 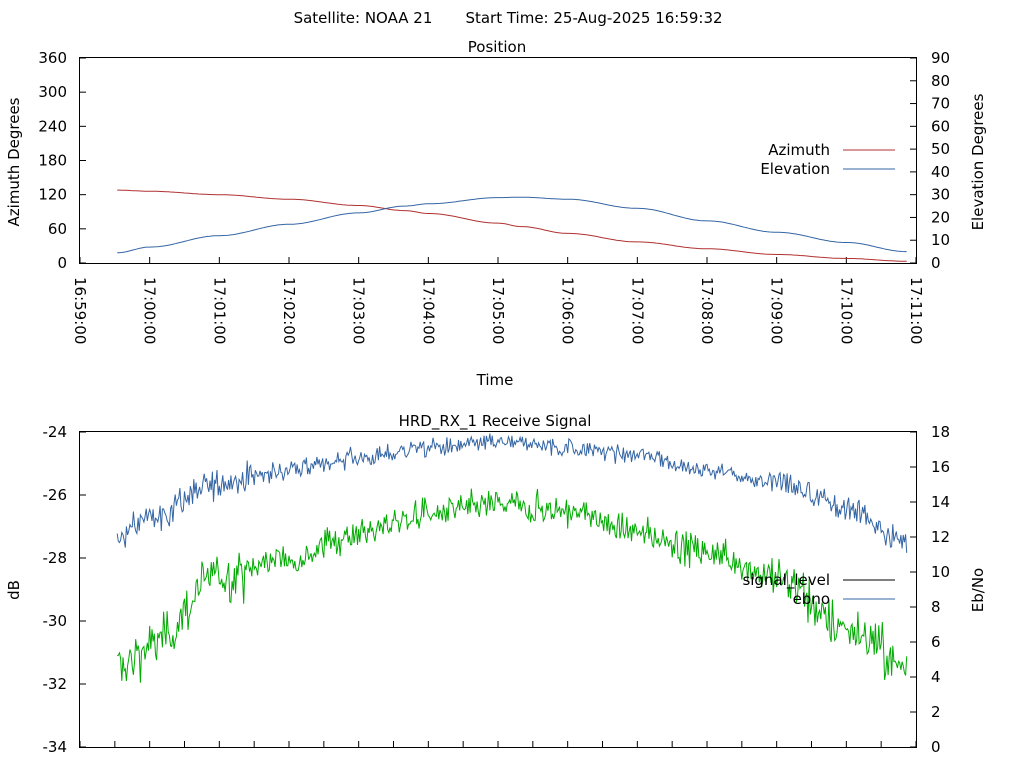 What do you see at coordinates (80, 310) in the screenshot?
I see `position-time-tick-label: 16:59:00` at bounding box center [80, 310].